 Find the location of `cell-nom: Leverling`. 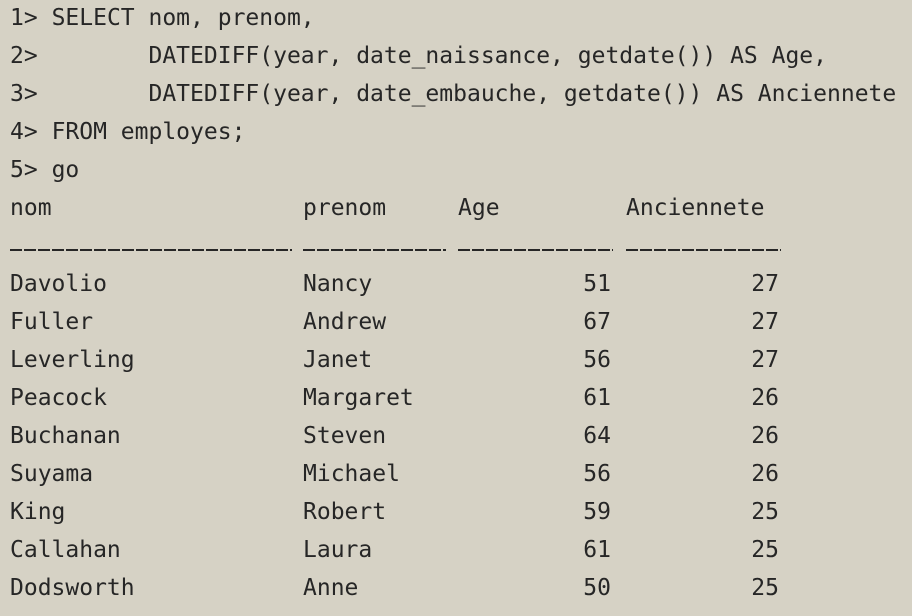

cell-nom: Leverling is located at coordinates (72, 360).